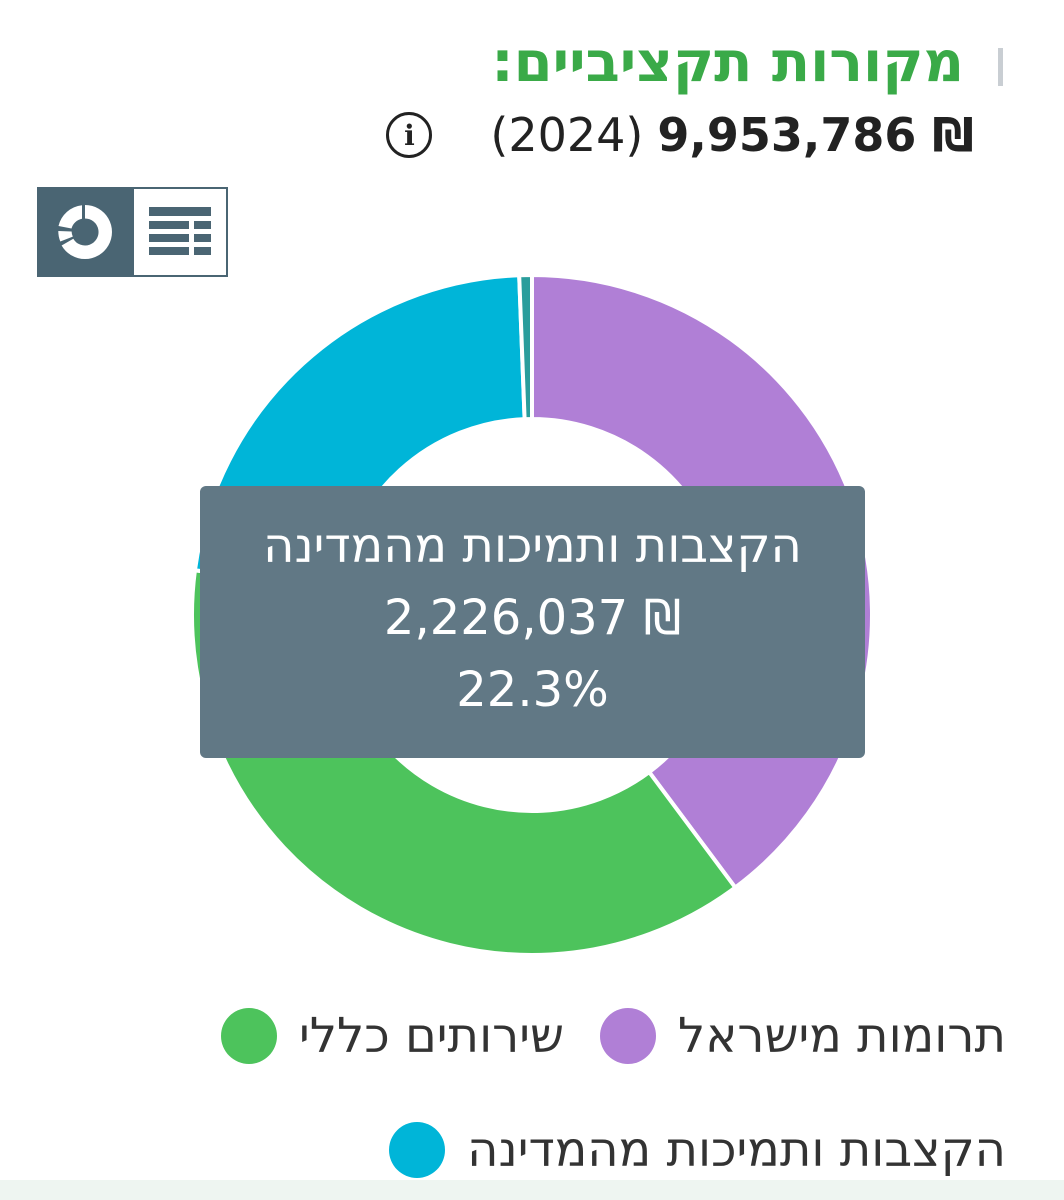 The height and width of the screenshot is (1200, 1064). Describe the element at coordinates (841, 1036) in the screenshot. I see `legend-label: תרומות מישראל` at that location.